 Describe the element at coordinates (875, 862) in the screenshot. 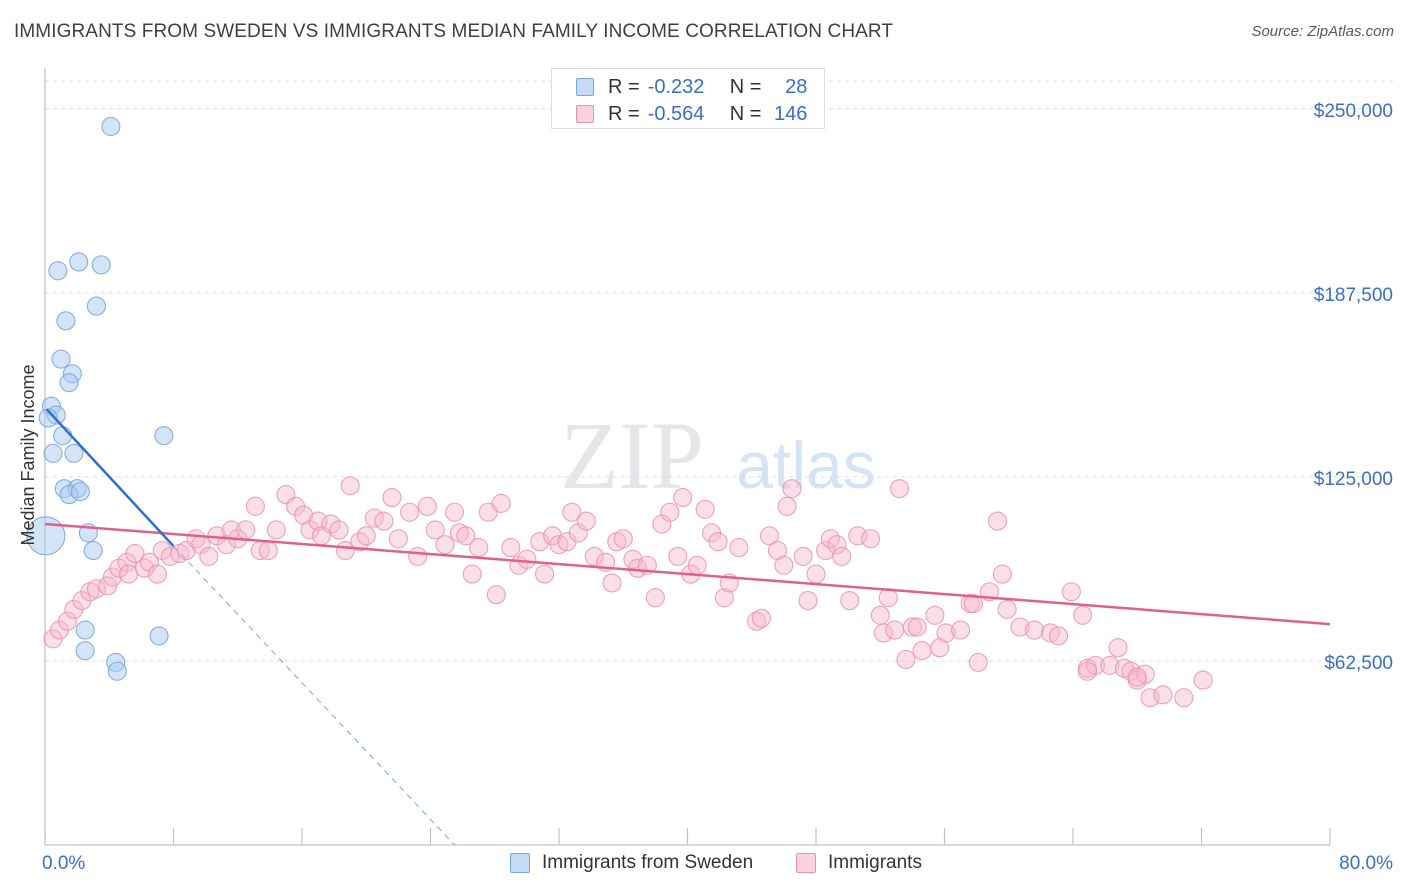

I see `legend-label-immigrants: Immigrants` at that location.